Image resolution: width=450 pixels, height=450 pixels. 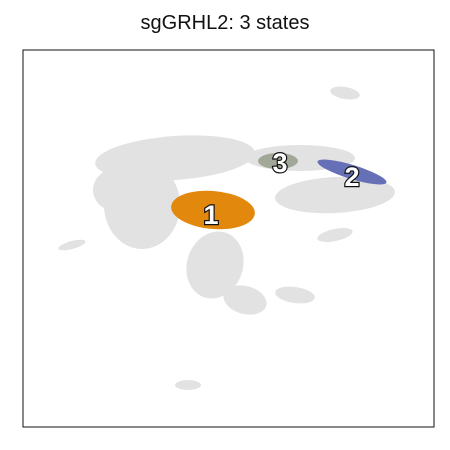 I want to click on state-1-cells, so click(x=213, y=210).